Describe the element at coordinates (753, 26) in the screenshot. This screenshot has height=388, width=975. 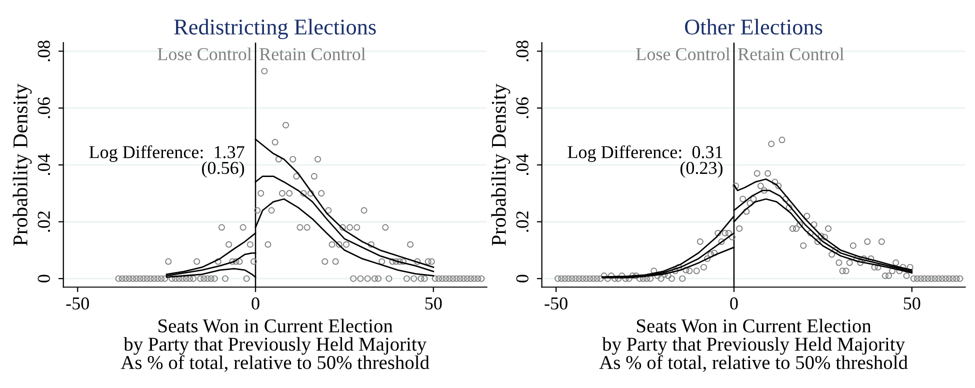
I see `chart-title: Other Elections` at that location.